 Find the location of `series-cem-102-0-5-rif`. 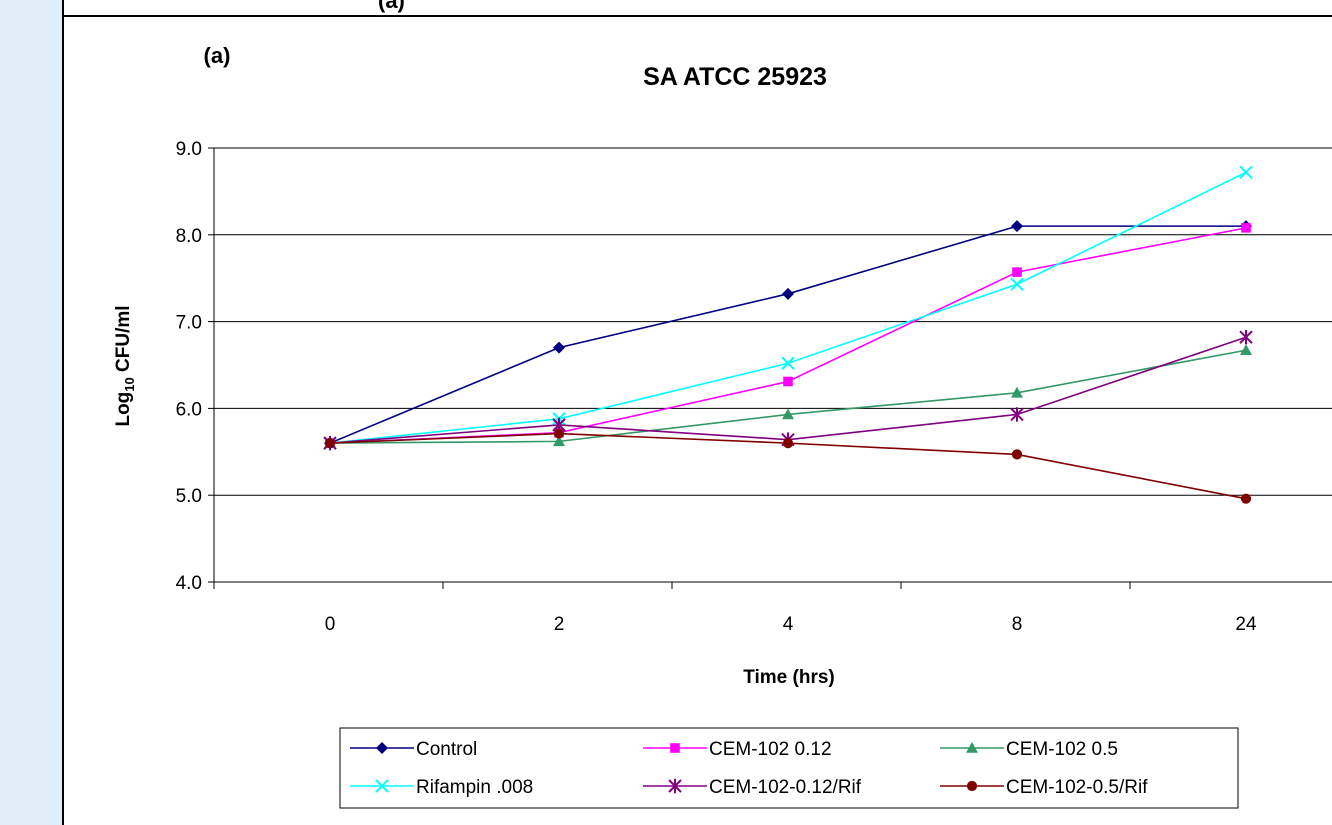

series-cem-102-0-5-rif is located at coordinates (788, 466).